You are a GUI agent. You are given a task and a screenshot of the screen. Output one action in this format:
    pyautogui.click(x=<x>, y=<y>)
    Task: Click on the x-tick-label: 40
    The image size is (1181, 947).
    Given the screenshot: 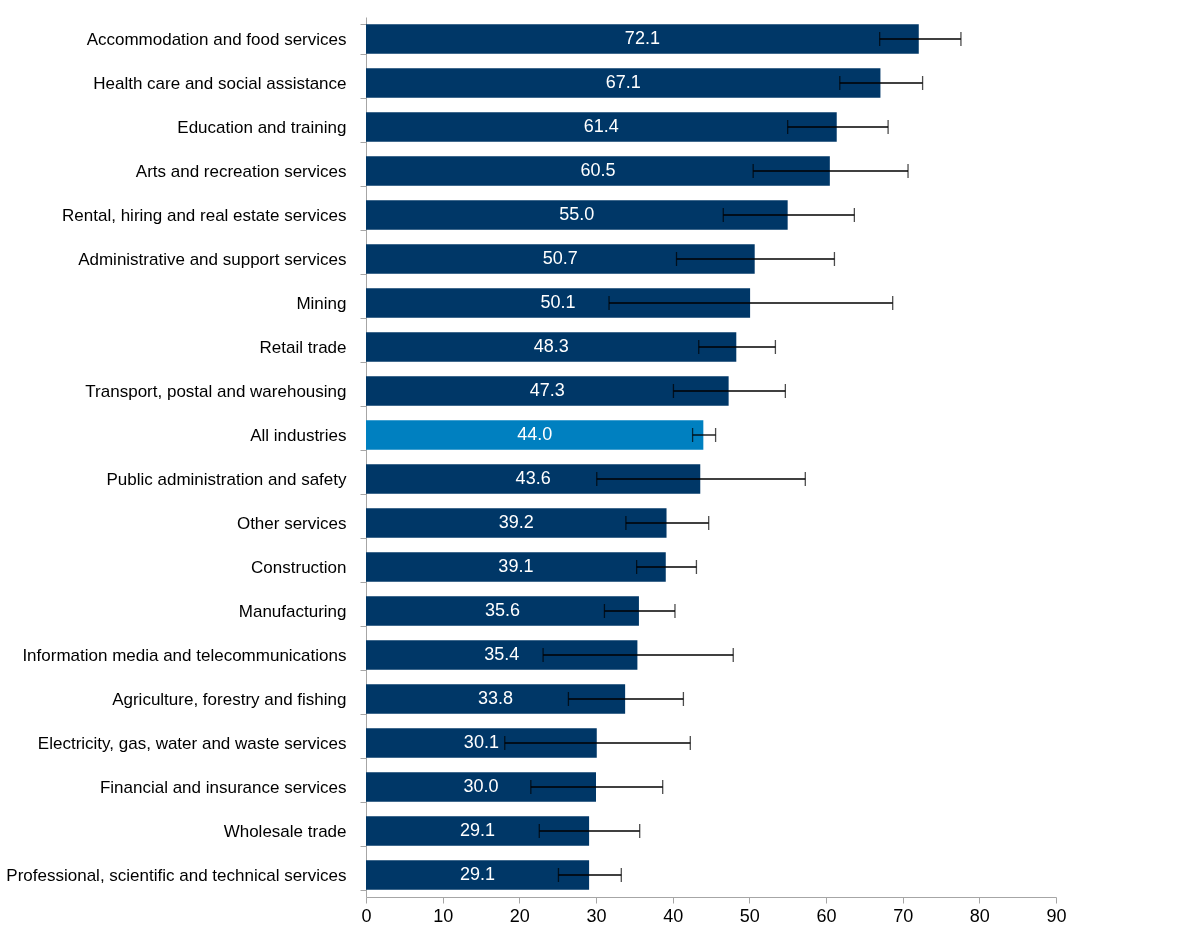 What is the action you would take?
    pyautogui.click(x=673, y=915)
    